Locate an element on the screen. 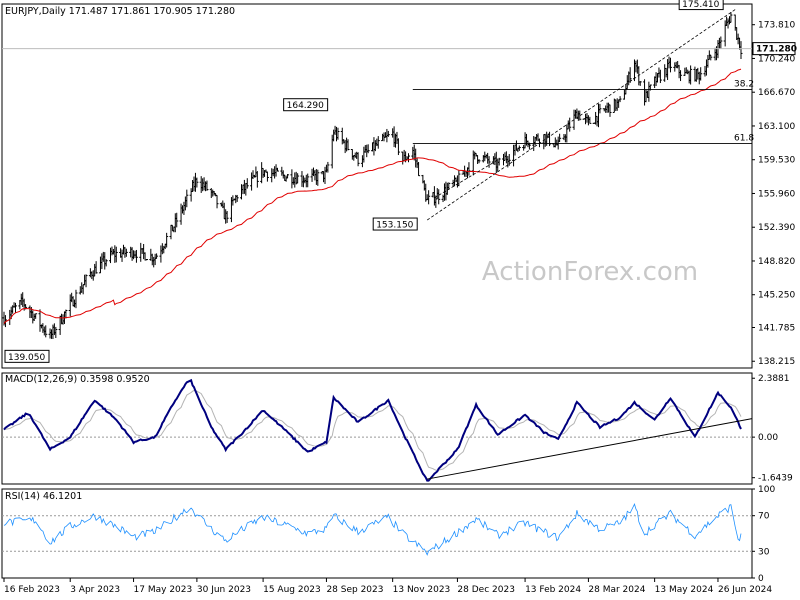  x-tick-label: 13 May 2024 is located at coordinates (684, 590).